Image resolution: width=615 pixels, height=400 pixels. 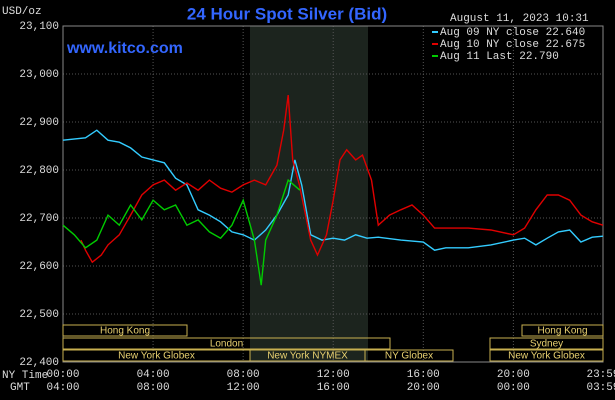 I want to click on x-tick-label: 23:59, so click(x=600, y=375).